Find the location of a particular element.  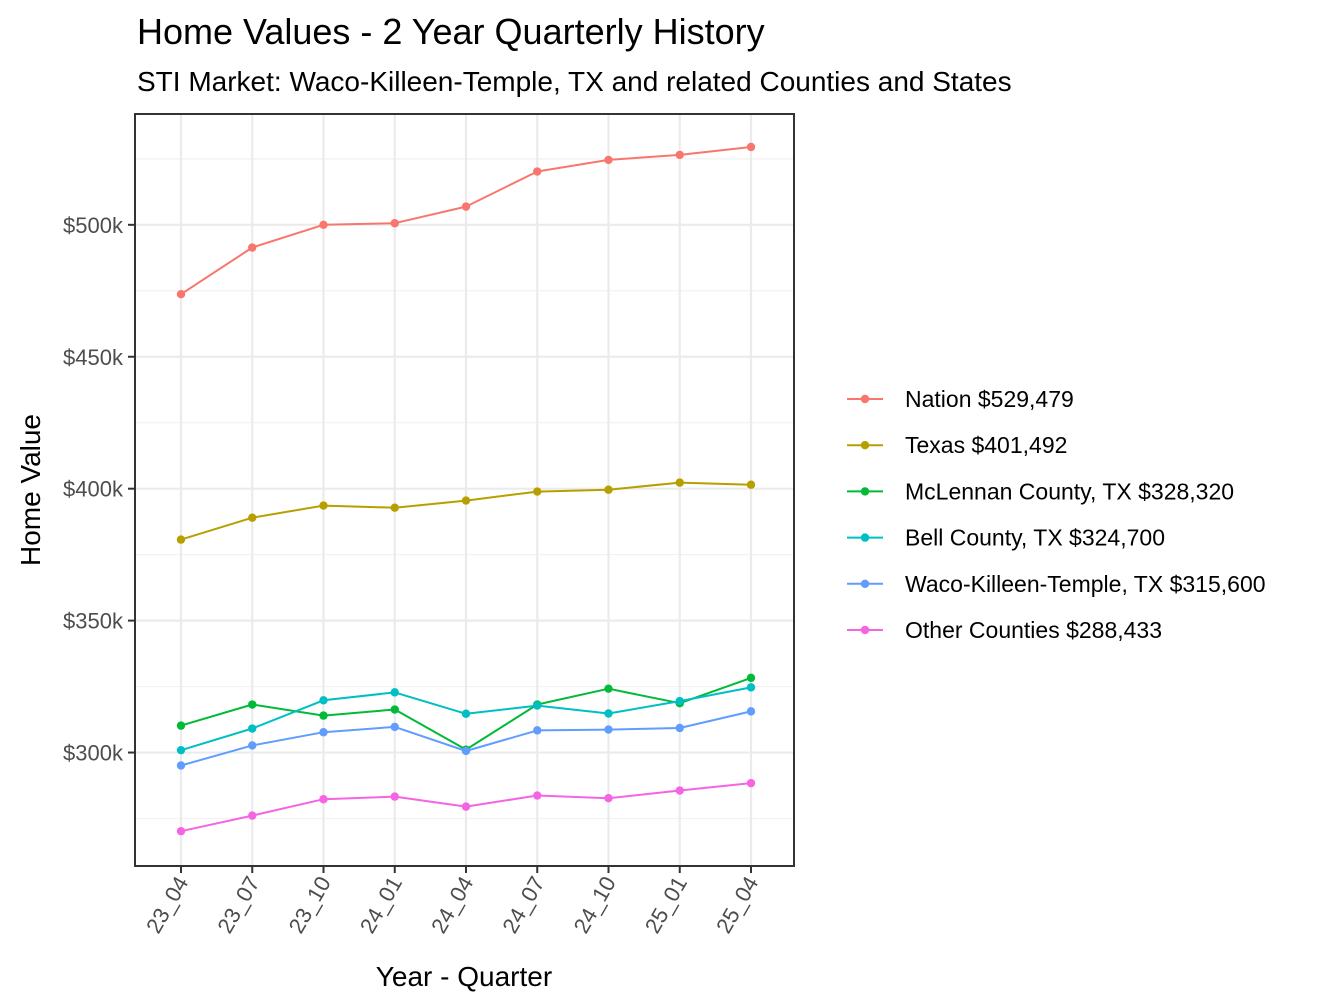

legend-label: Bell County, TX $324,700 is located at coordinates (1035, 538).